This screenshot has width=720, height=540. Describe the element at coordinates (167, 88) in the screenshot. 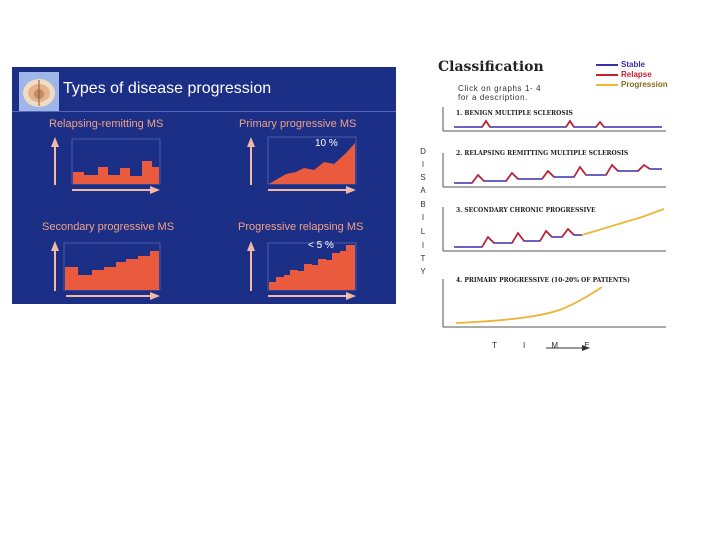

I see `slide-title: Types of disease progression` at that location.